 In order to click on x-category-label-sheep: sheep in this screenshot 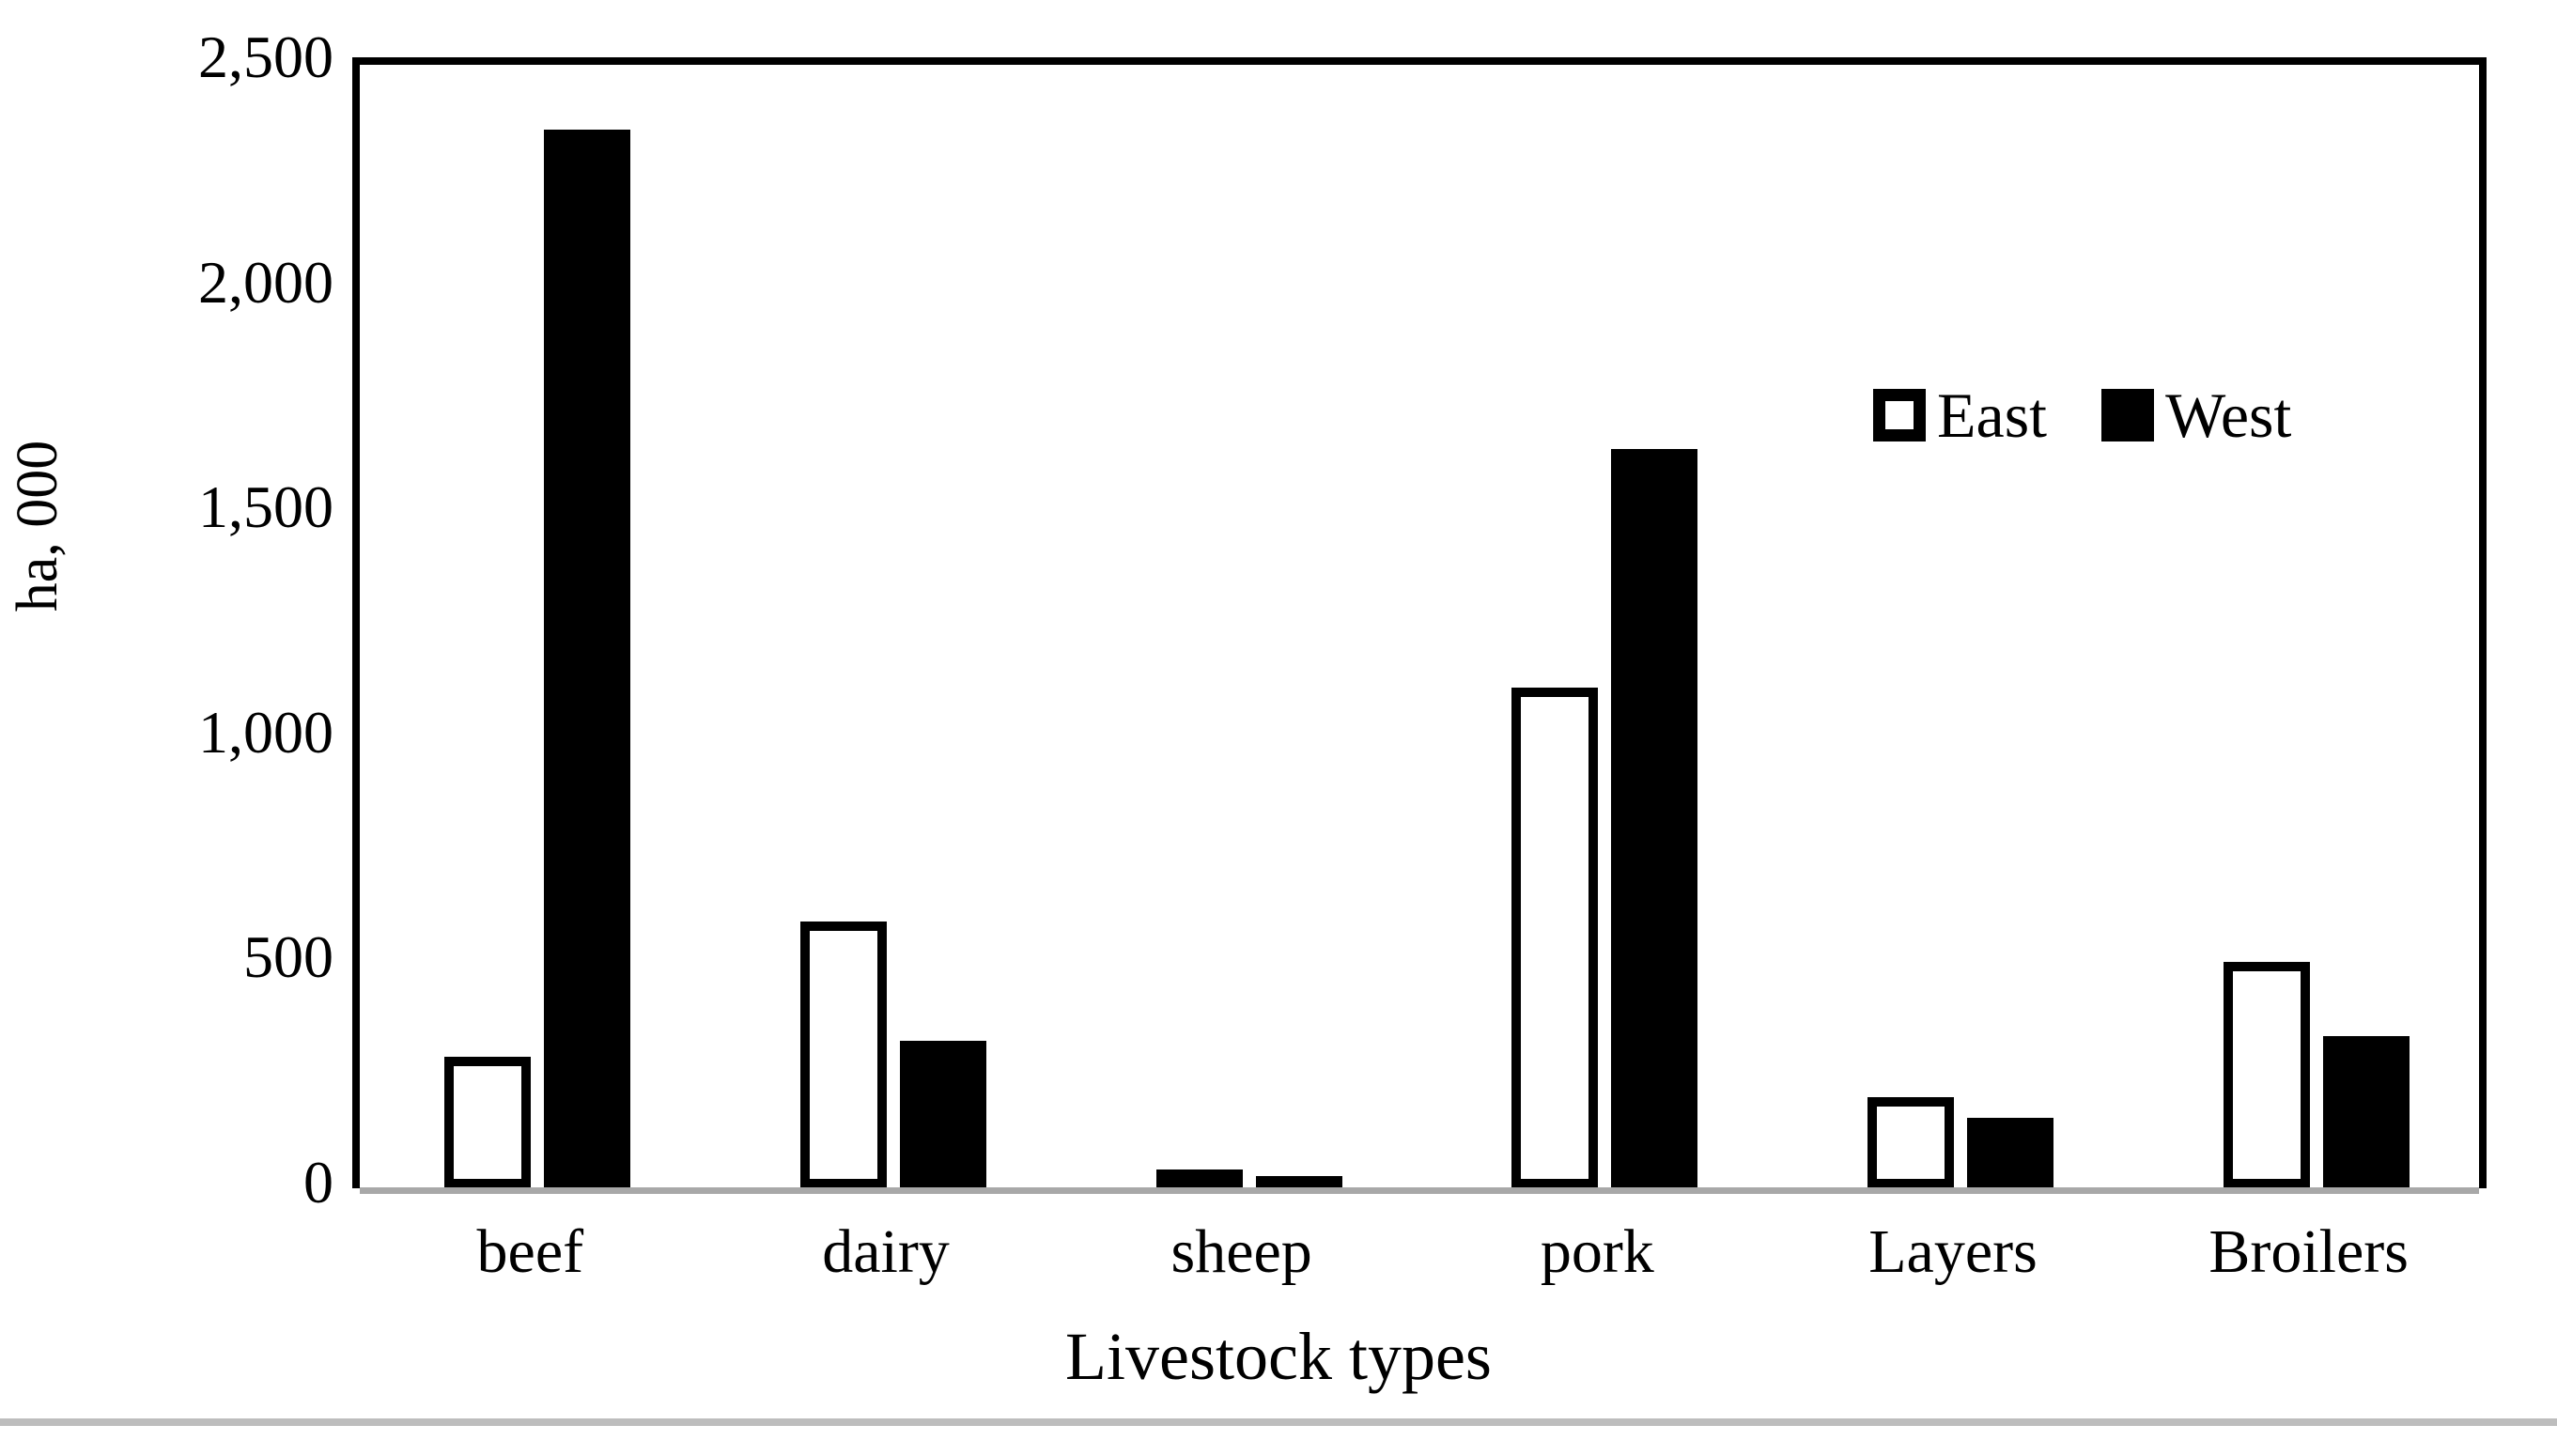, I will do `click(1241, 1251)`.